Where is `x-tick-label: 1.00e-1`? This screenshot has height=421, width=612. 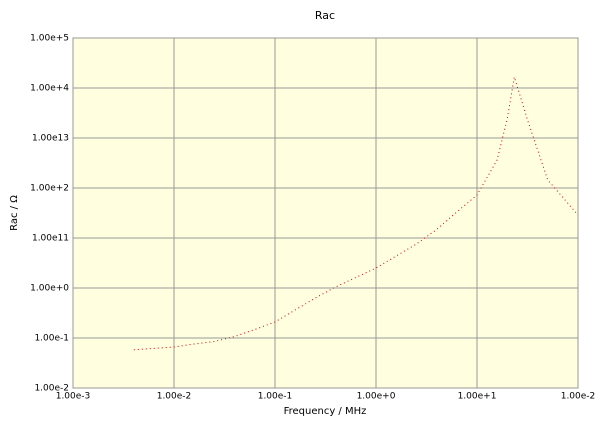
x-tick-label: 1.00e-1 is located at coordinates (275, 397).